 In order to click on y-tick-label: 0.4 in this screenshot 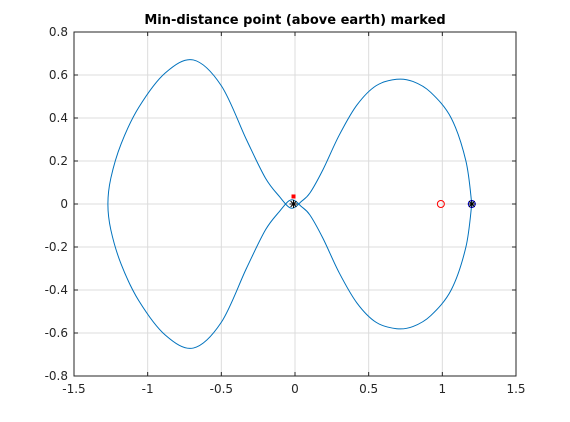, I will do `click(58, 118)`.